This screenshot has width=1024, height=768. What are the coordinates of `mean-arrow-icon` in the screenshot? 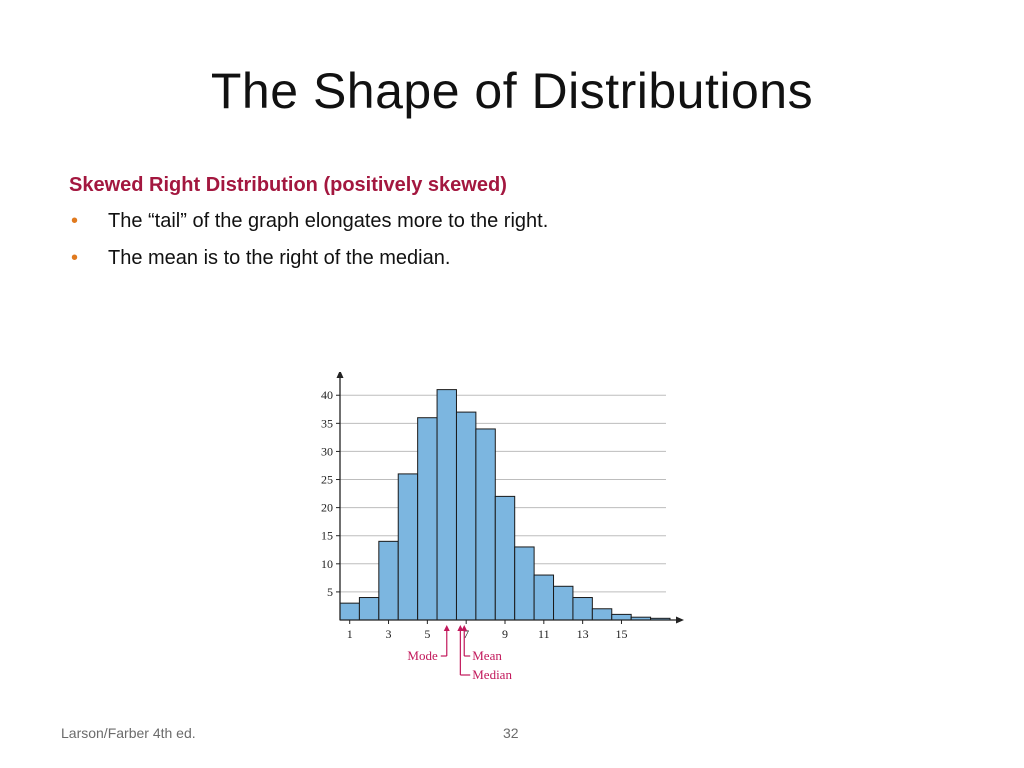 It's located at (464, 628).